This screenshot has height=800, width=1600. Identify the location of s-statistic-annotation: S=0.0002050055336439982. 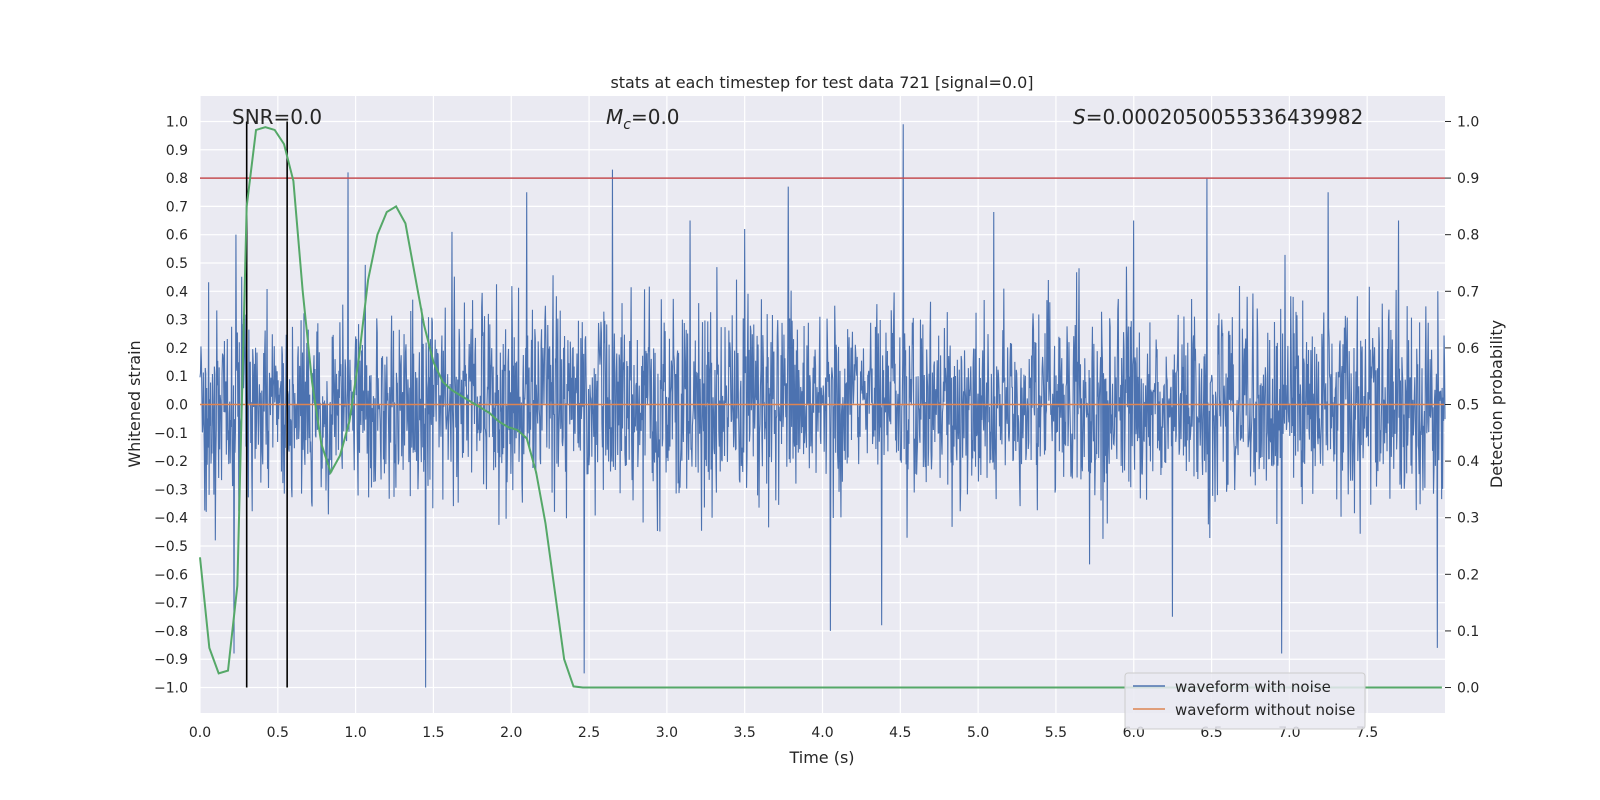
(1218, 117).